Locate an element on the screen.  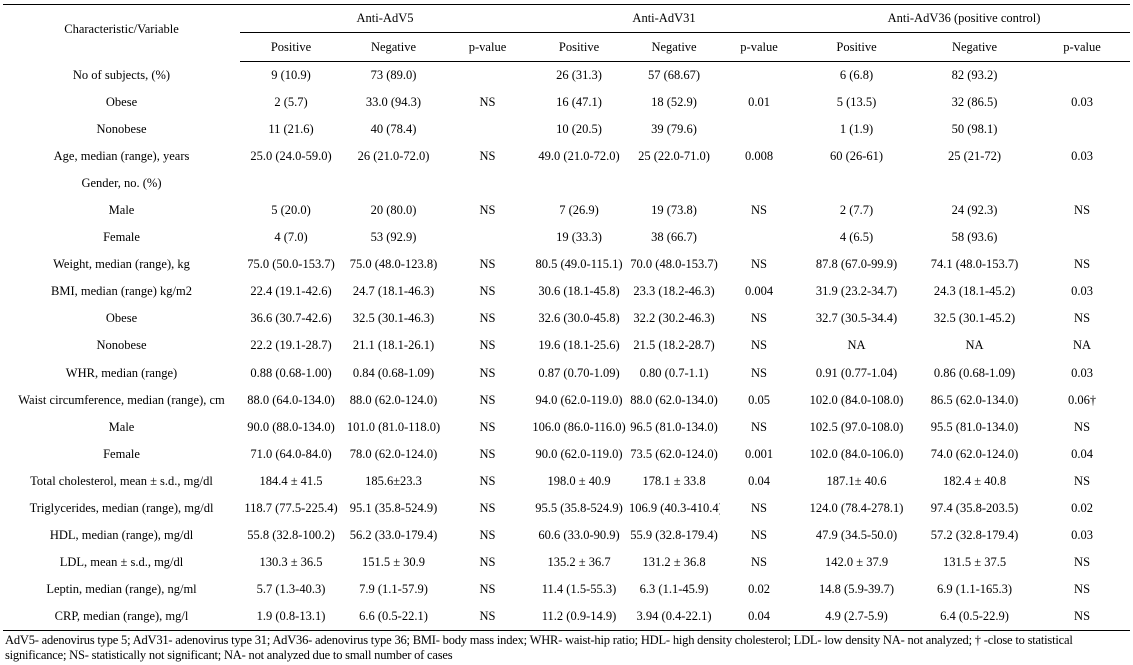
data-cell: 118.7 (77.5-225.4) is located at coordinates (291, 508).